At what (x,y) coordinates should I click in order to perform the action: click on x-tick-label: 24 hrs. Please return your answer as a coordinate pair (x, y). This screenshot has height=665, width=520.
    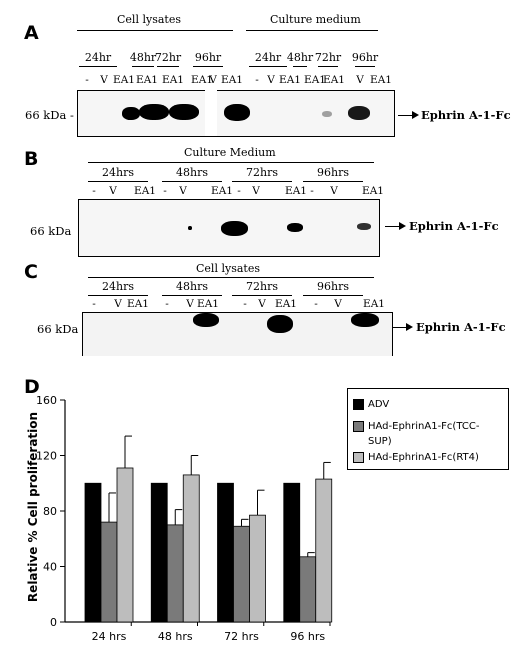
    Looking at the image, I should click on (109, 636).